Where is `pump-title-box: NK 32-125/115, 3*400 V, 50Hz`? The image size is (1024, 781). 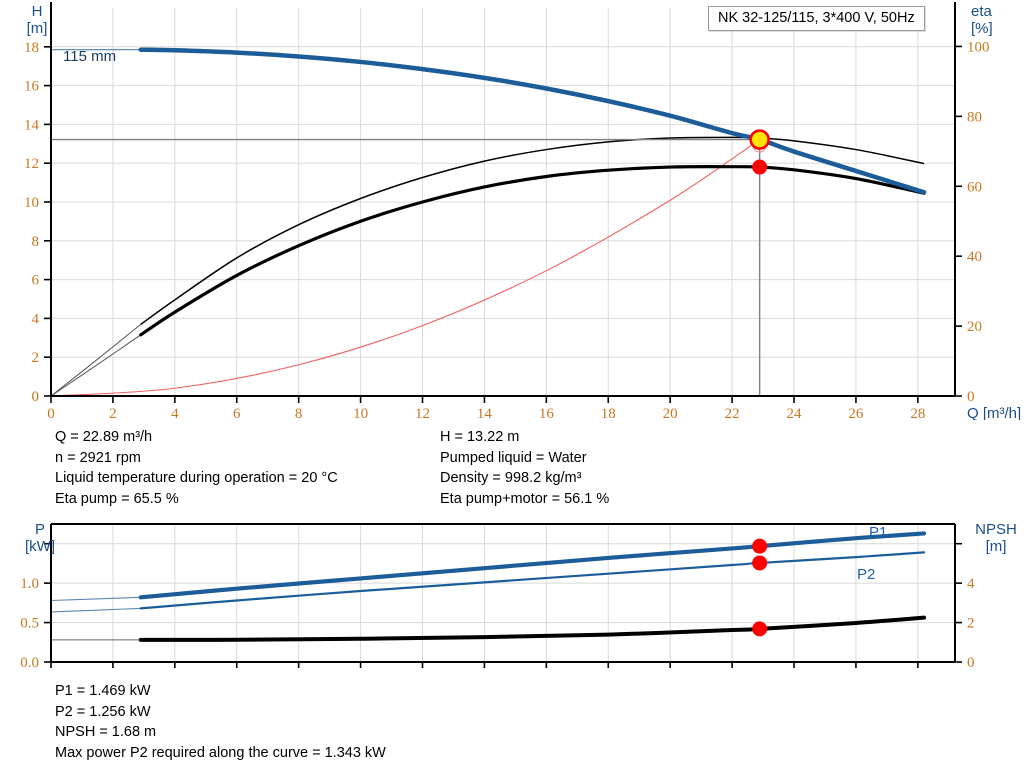
pump-title-box: NK 32-125/115, 3*400 V, 50Hz is located at coordinates (816, 18).